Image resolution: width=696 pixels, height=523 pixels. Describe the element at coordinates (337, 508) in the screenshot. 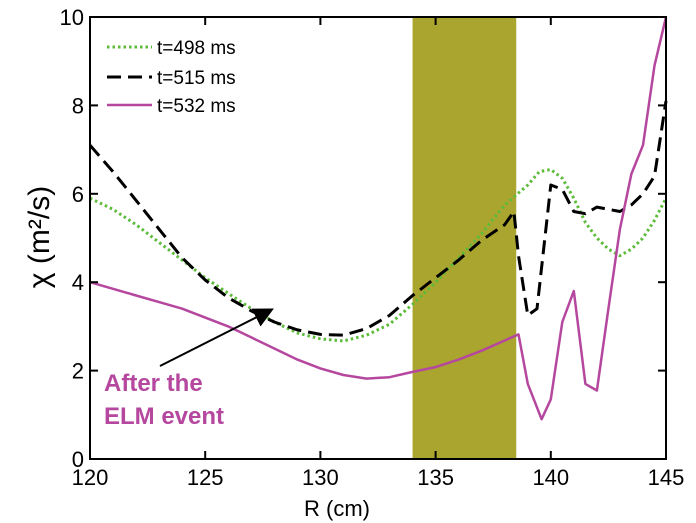

I see `x-axis-title: R (cm)` at that location.